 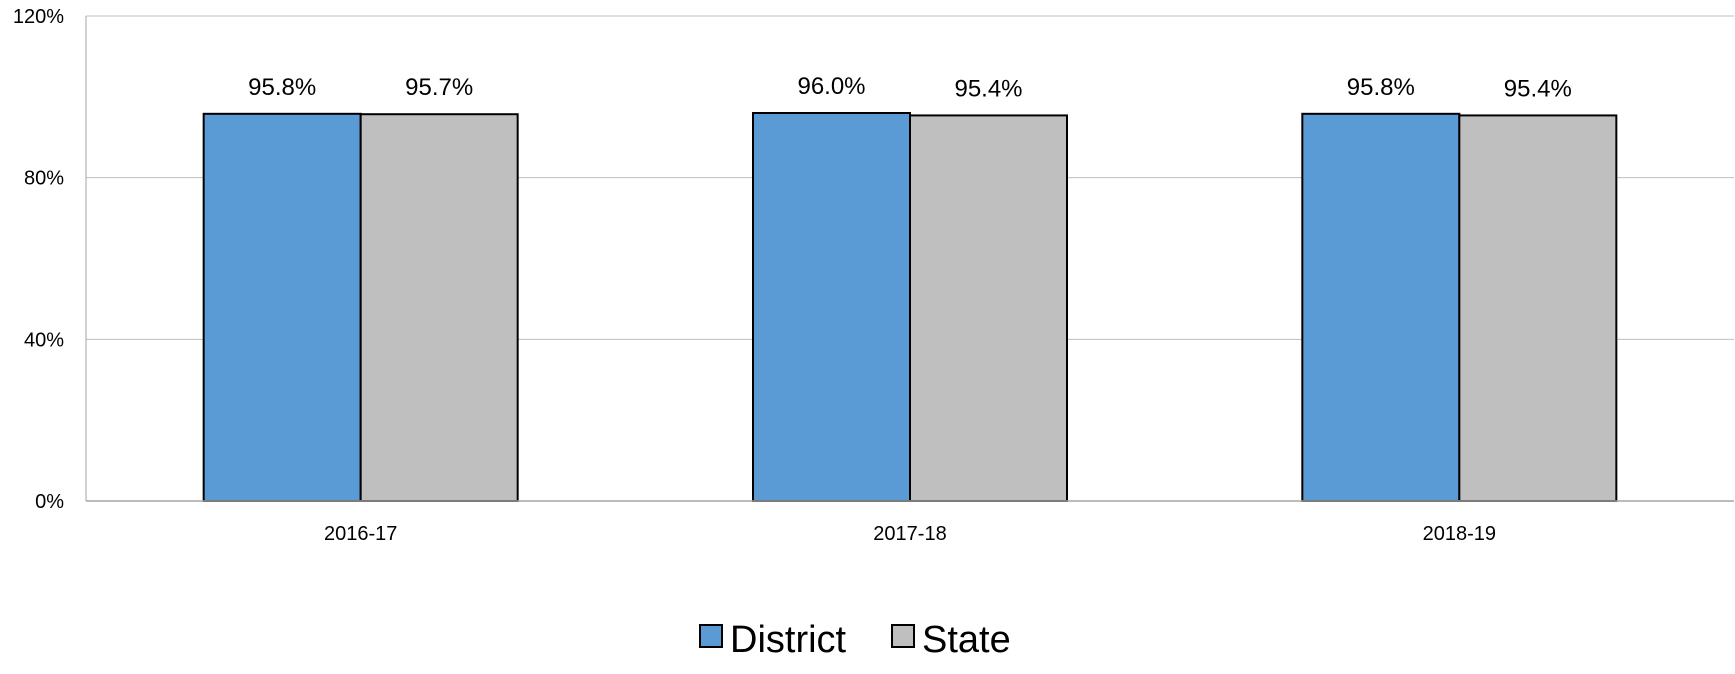 What do you see at coordinates (49, 502) in the screenshot?
I see `y-tick-label: 0%` at bounding box center [49, 502].